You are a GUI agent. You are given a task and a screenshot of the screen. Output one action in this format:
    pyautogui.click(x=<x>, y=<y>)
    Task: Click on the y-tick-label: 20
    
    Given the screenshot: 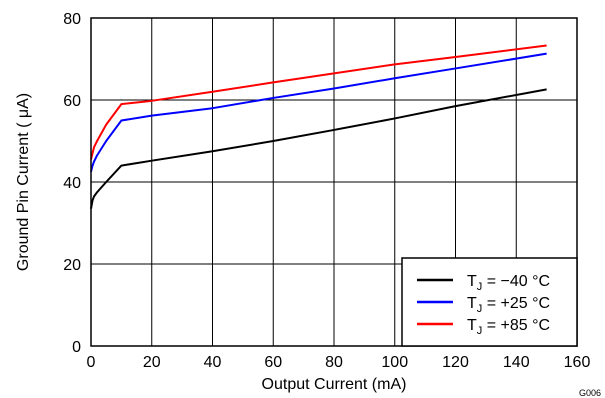 What is the action you would take?
    pyautogui.click(x=72, y=265)
    